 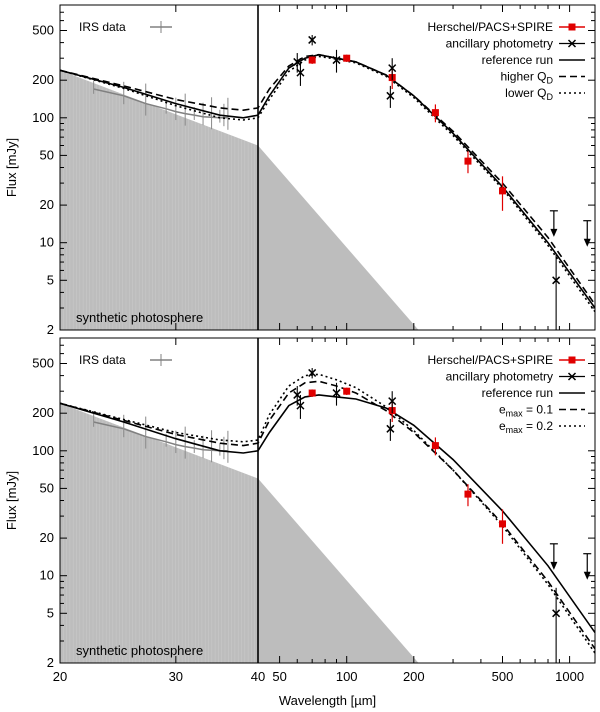 What do you see at coordinates (279, 676) in the screenshot?
I see `x-tick-label: 50` at bounding box center [279, 676].